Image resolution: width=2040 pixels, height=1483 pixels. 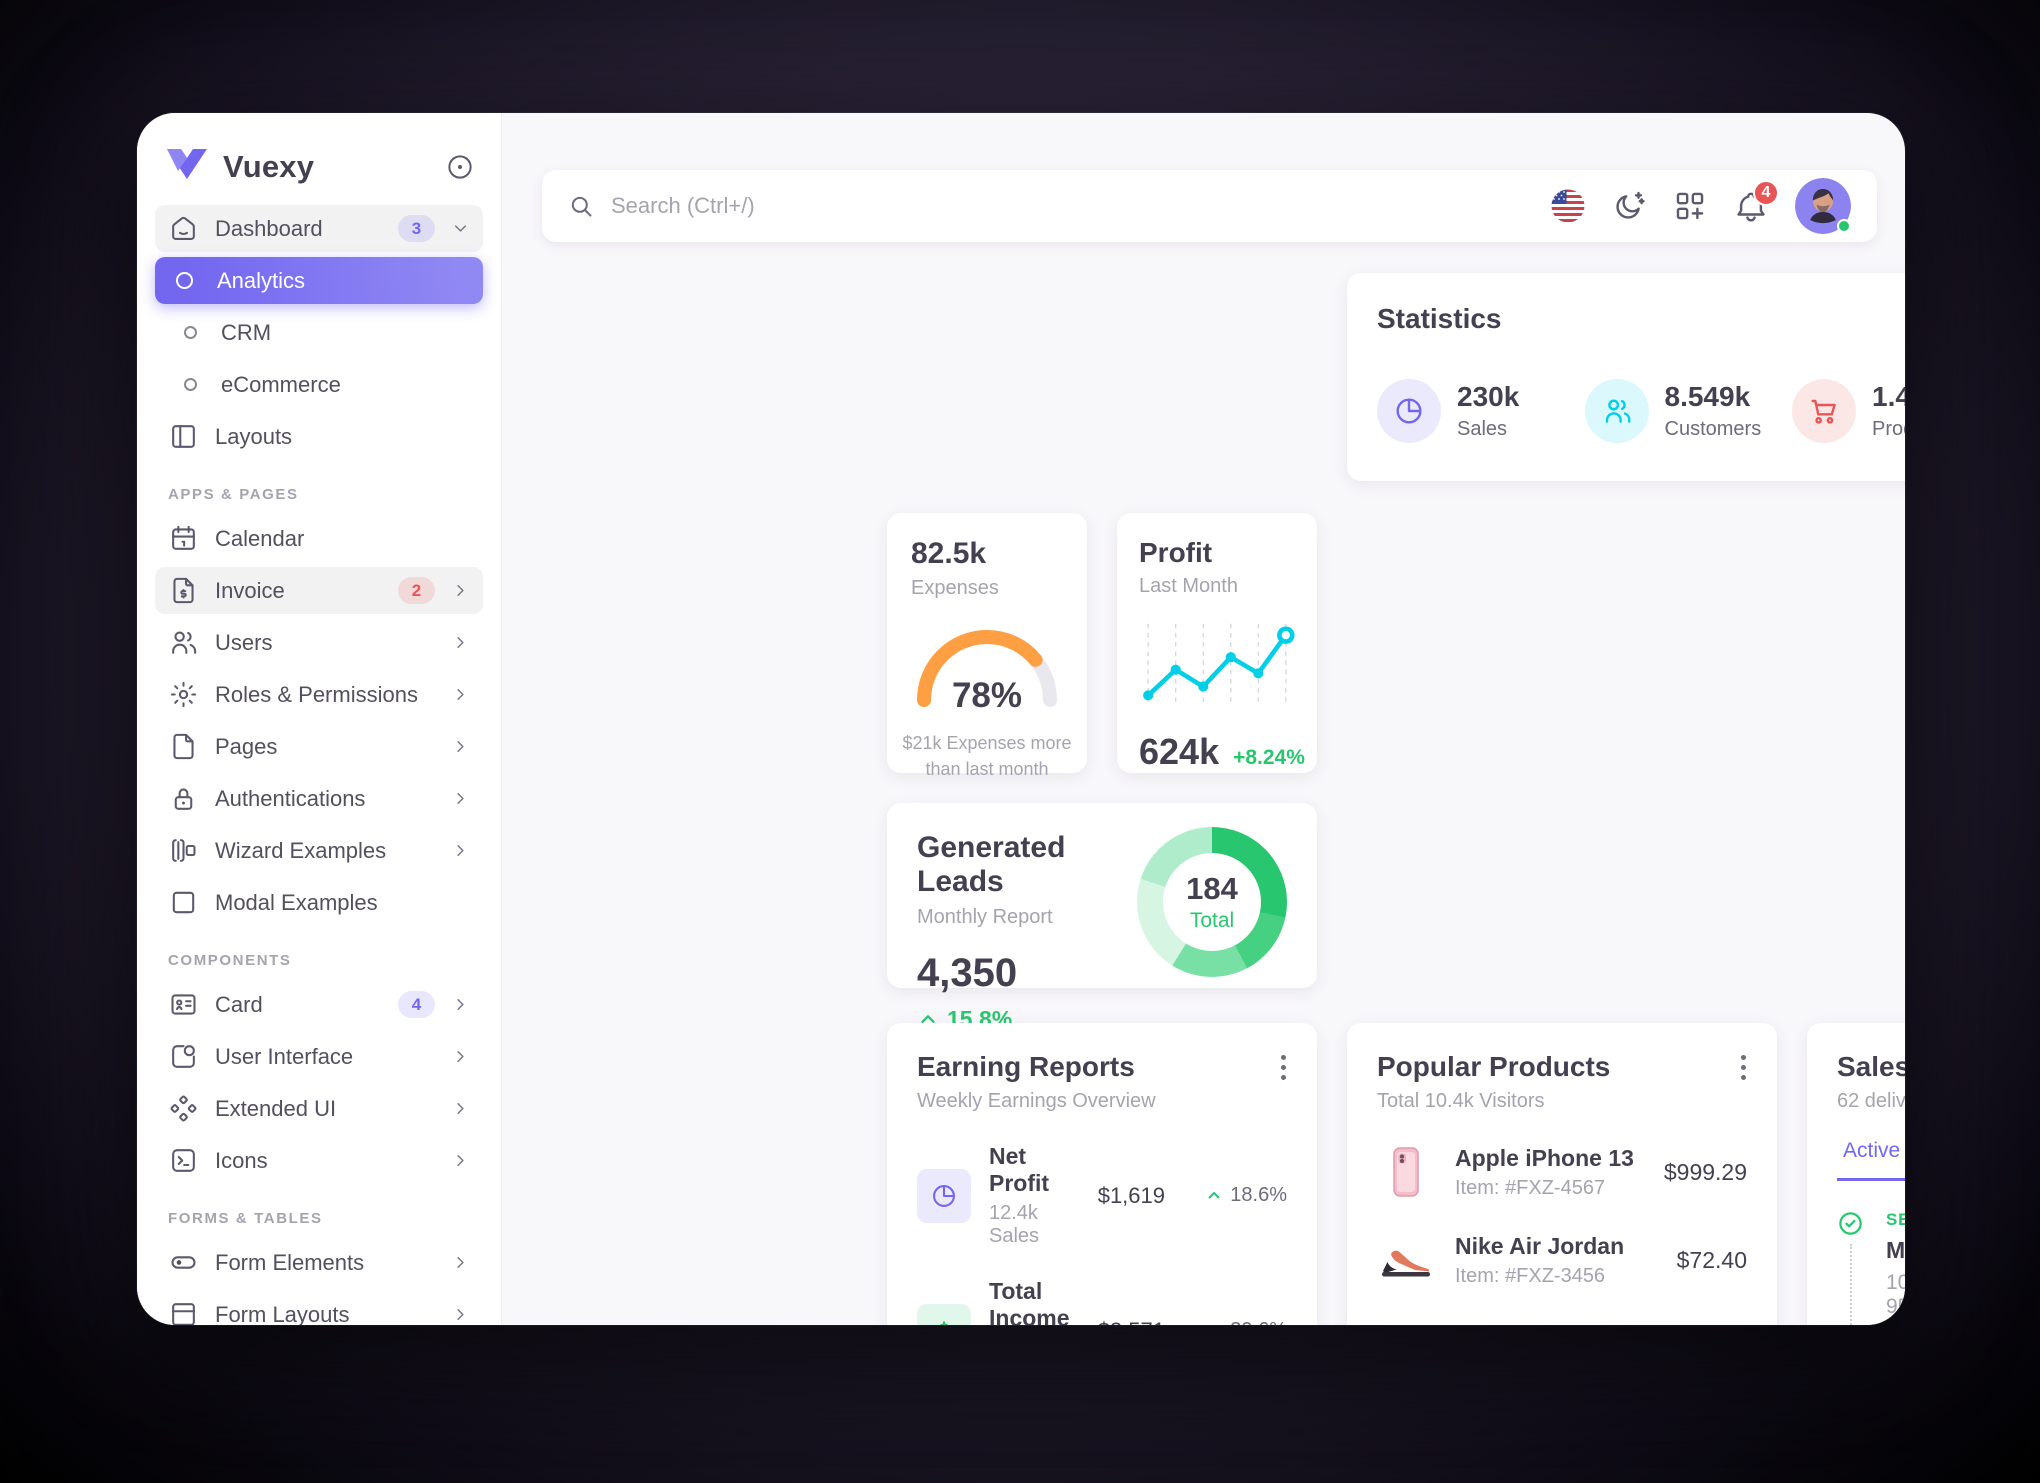 I want to click on tab-active: Active, so click(x=1871, y=1158).